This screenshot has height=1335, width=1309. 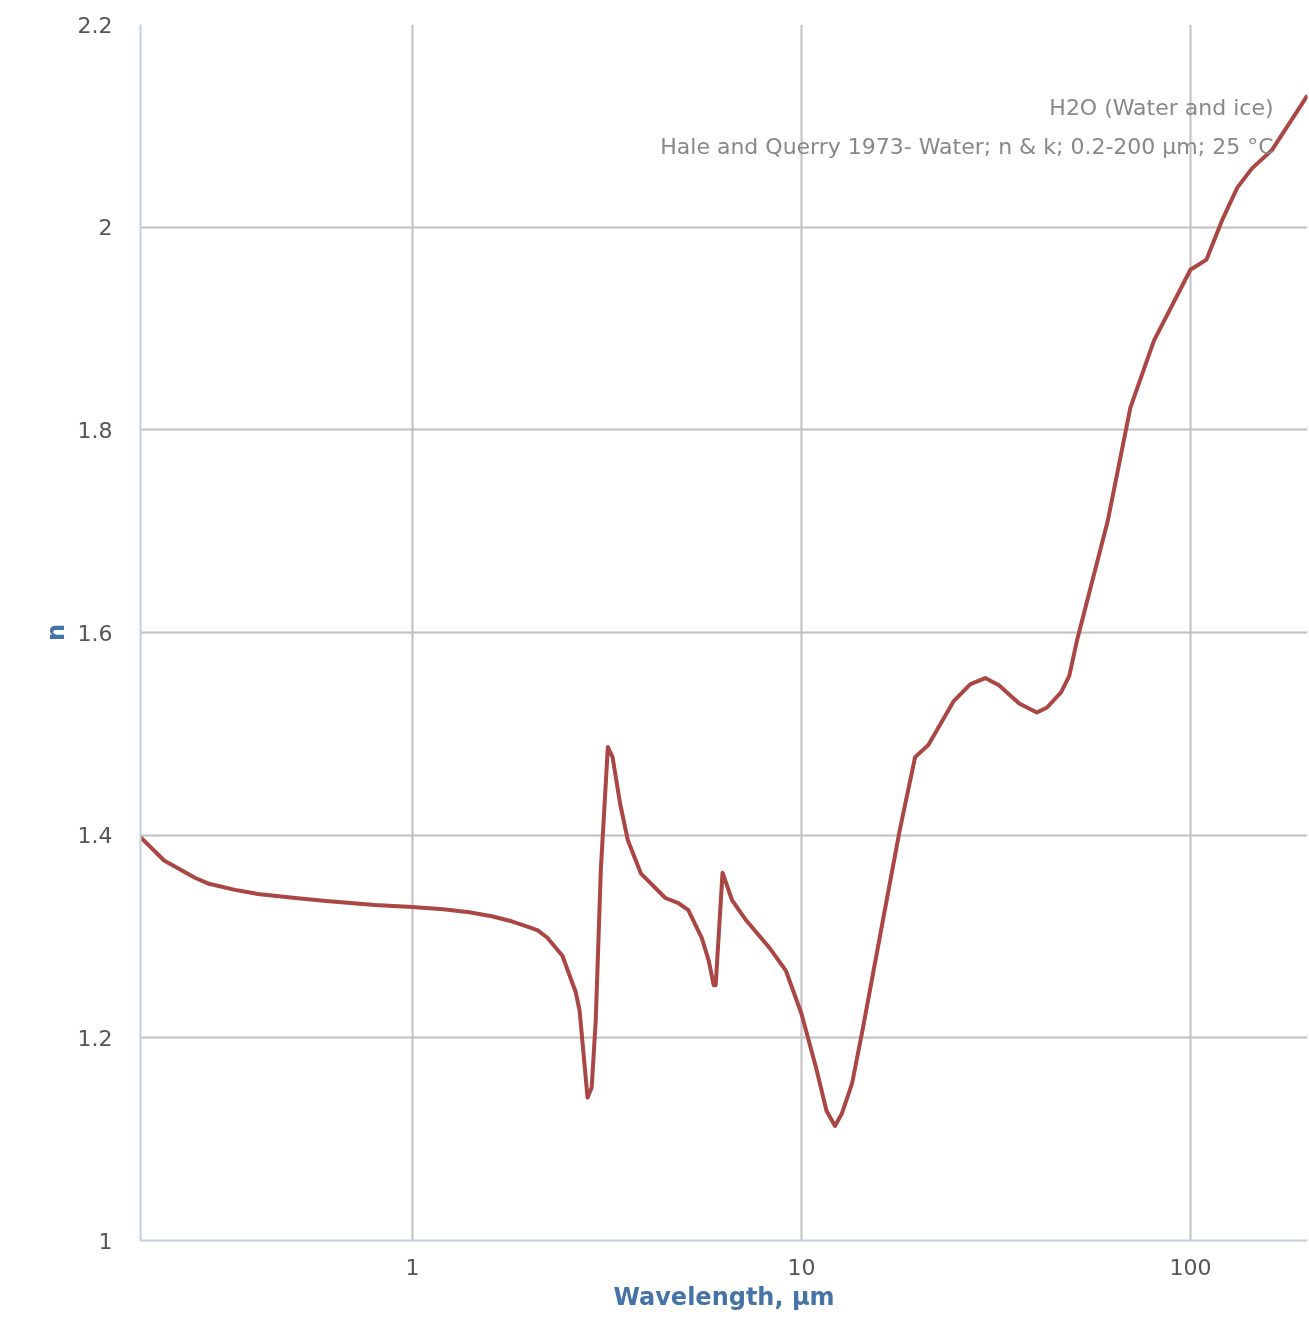 I want to click on x-tick-label: 10, so click(x=801, y=1267).